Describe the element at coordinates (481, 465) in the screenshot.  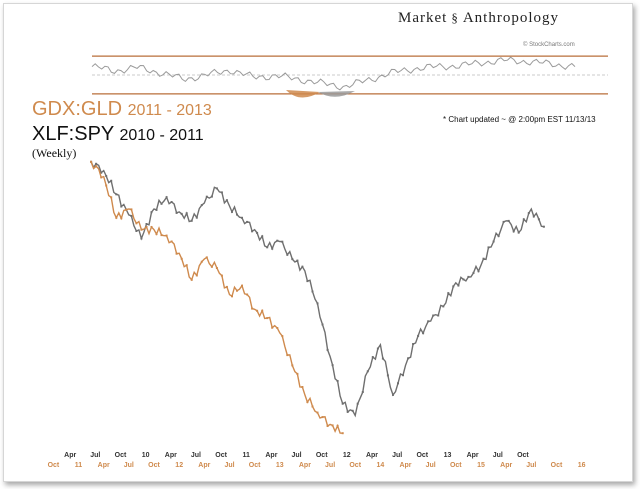
I see `tick-label-bottom: 15` at that location.